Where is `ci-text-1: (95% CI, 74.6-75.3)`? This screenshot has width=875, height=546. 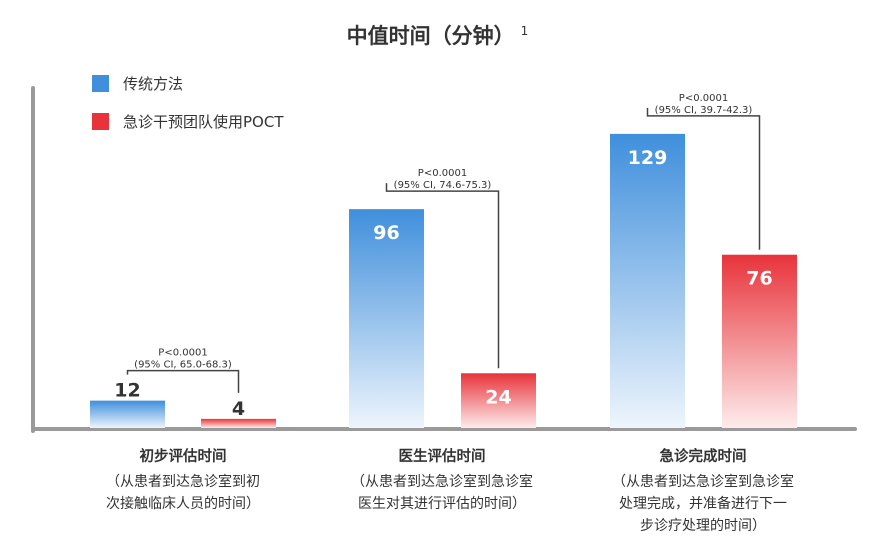
ci-text-1: (95% CI, 74.6-75.3) is located at coordinates (443, 185).